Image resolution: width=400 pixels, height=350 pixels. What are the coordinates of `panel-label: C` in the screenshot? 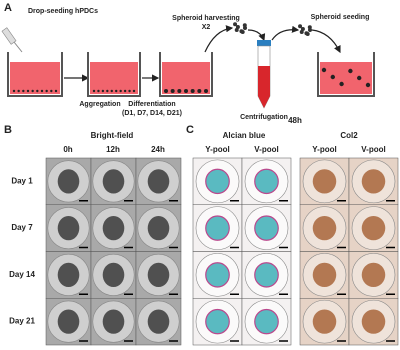 It's located at (190, 130).